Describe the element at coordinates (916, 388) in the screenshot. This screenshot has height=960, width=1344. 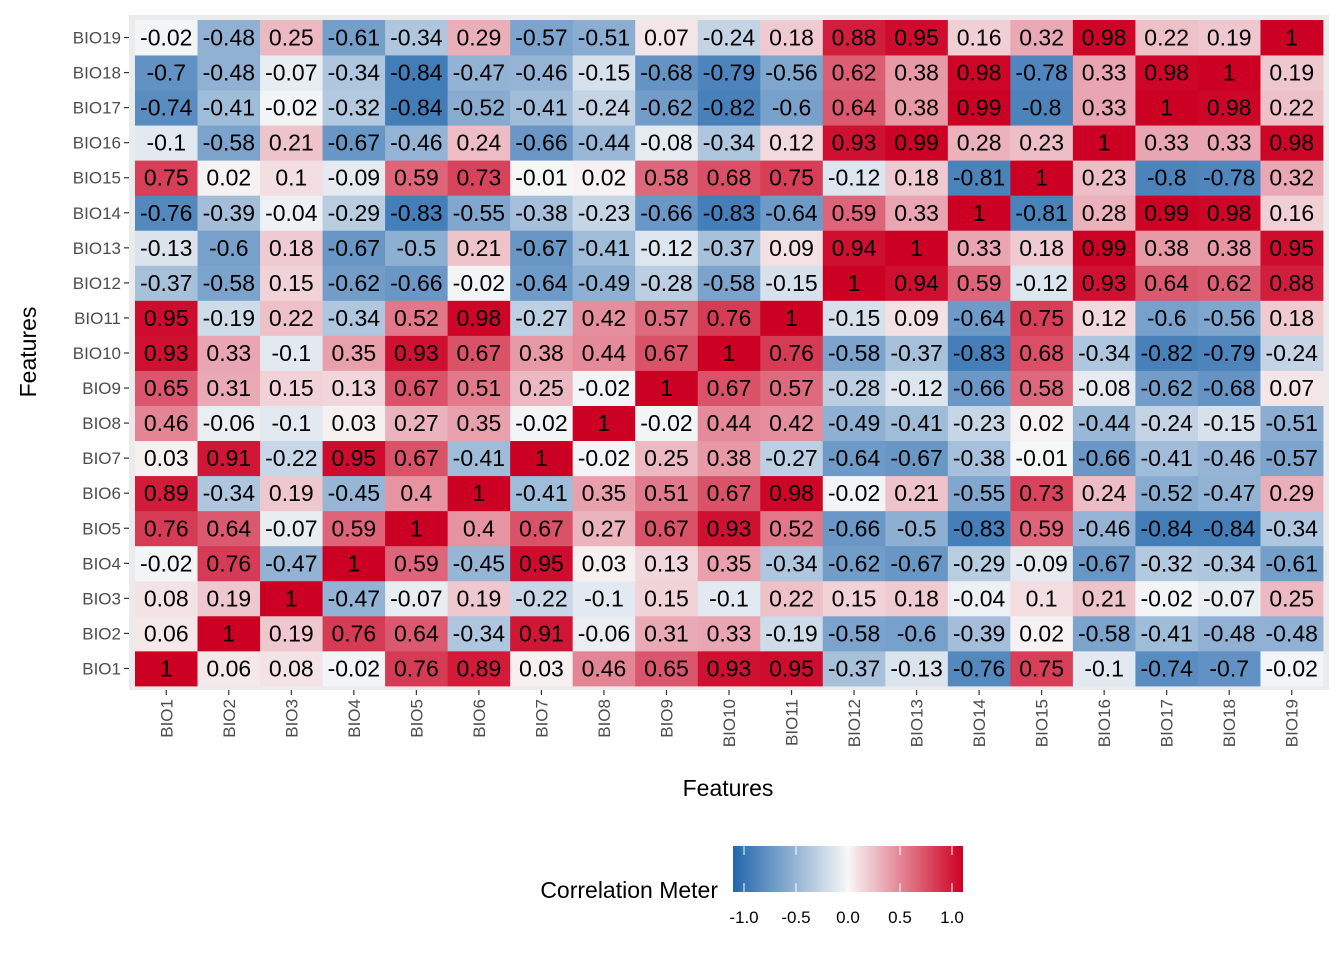
I see `cell-value-BIO13-BIO9: -0.12` at that location.